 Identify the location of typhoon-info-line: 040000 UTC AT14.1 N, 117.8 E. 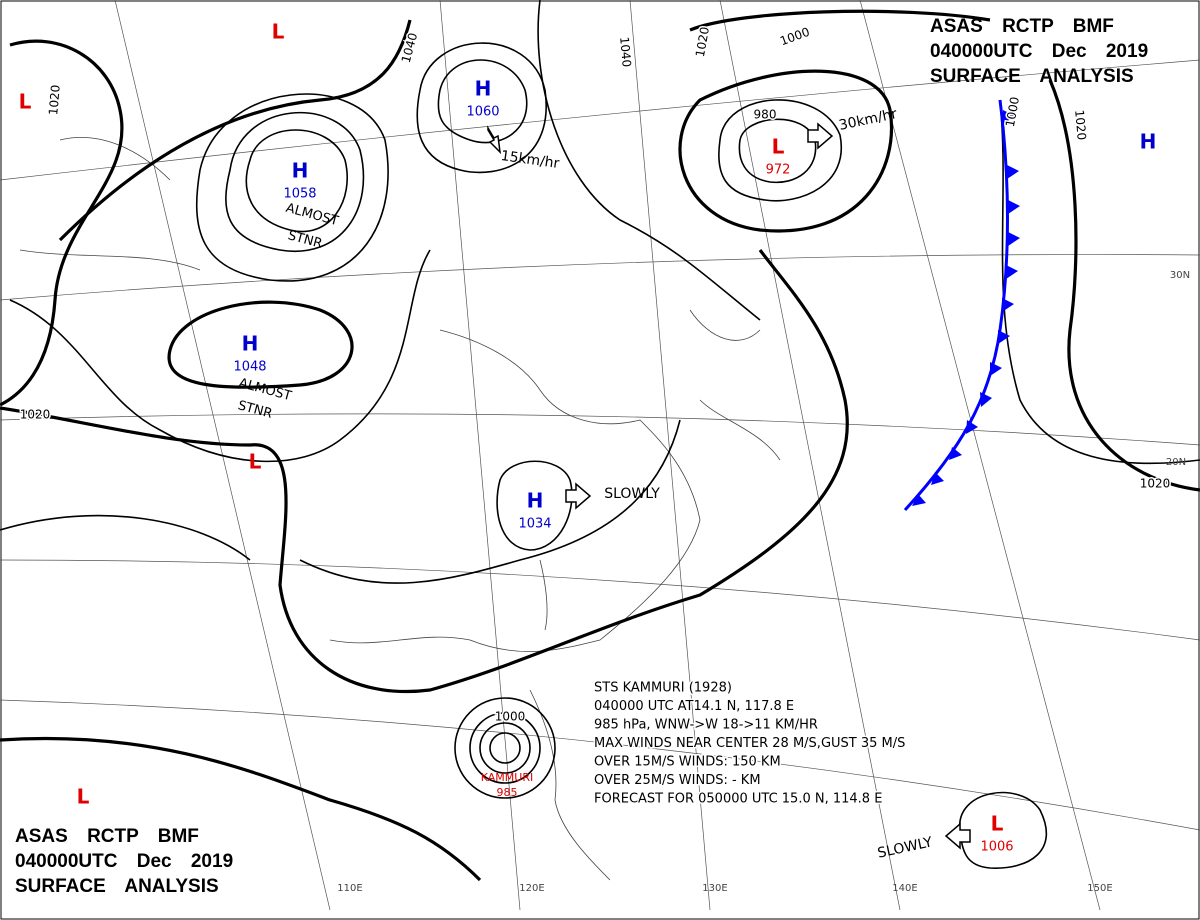
(694, 706).